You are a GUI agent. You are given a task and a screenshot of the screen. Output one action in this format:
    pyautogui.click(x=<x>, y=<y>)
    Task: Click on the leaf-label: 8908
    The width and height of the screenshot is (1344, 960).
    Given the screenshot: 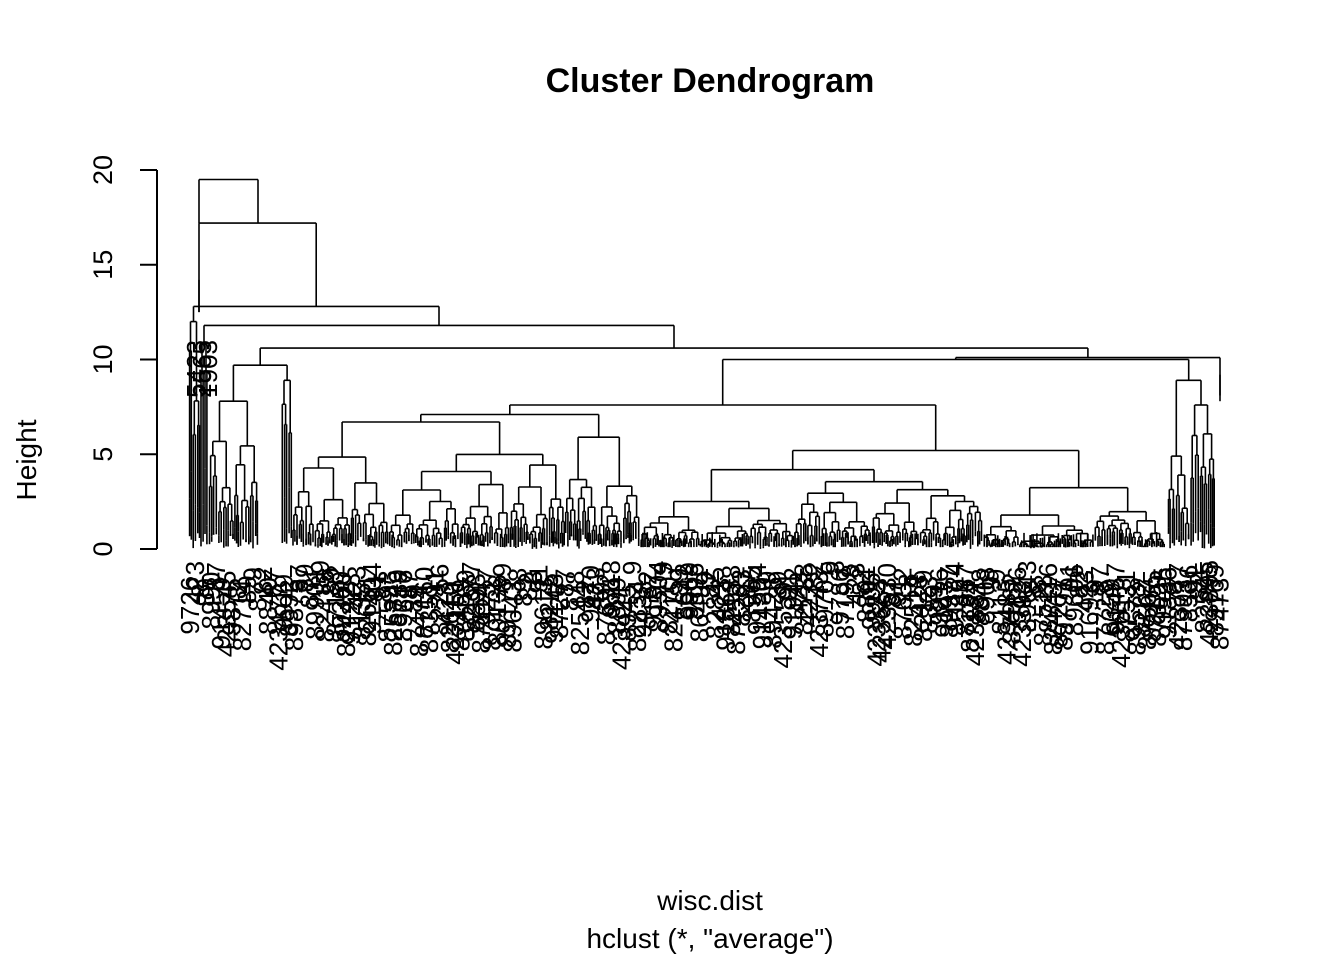 What is the action you would take?
    pyautogui.click(x=986, y=596)
    